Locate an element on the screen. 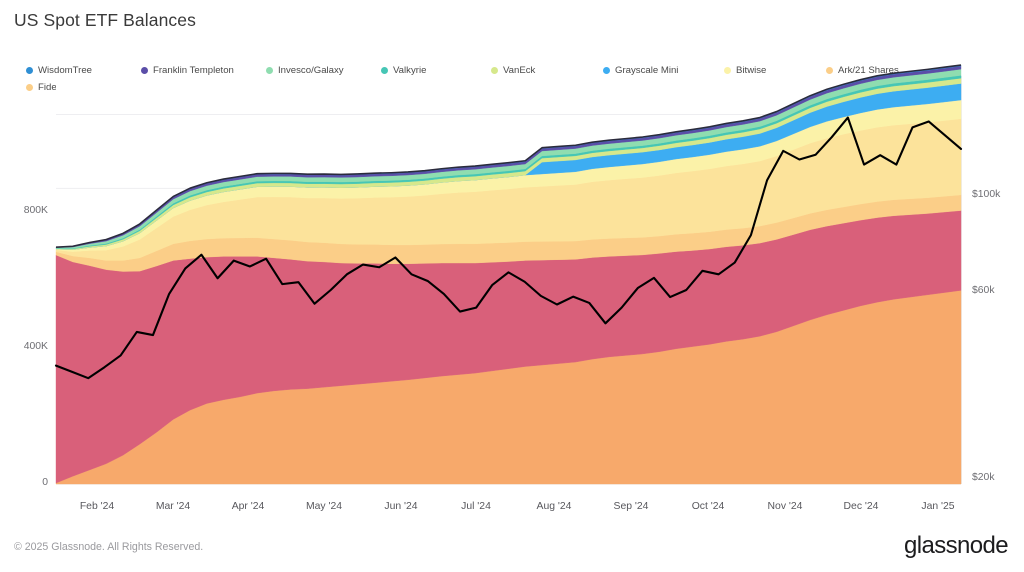 This screenshot has width=1024, height=572. legend-item-label: Grayscale is located at coordinates (175, 87).